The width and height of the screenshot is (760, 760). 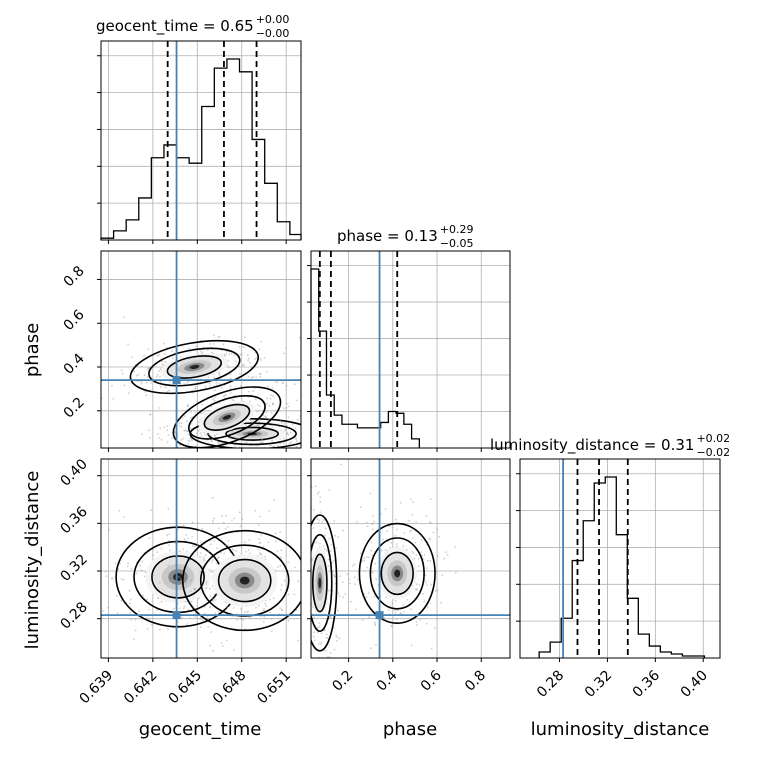 What do you see at coordinates (73, 472) in the screenshot?
I see `tick-label-y-luminosity_distance: 0.40` at bounding box center [73, 472].